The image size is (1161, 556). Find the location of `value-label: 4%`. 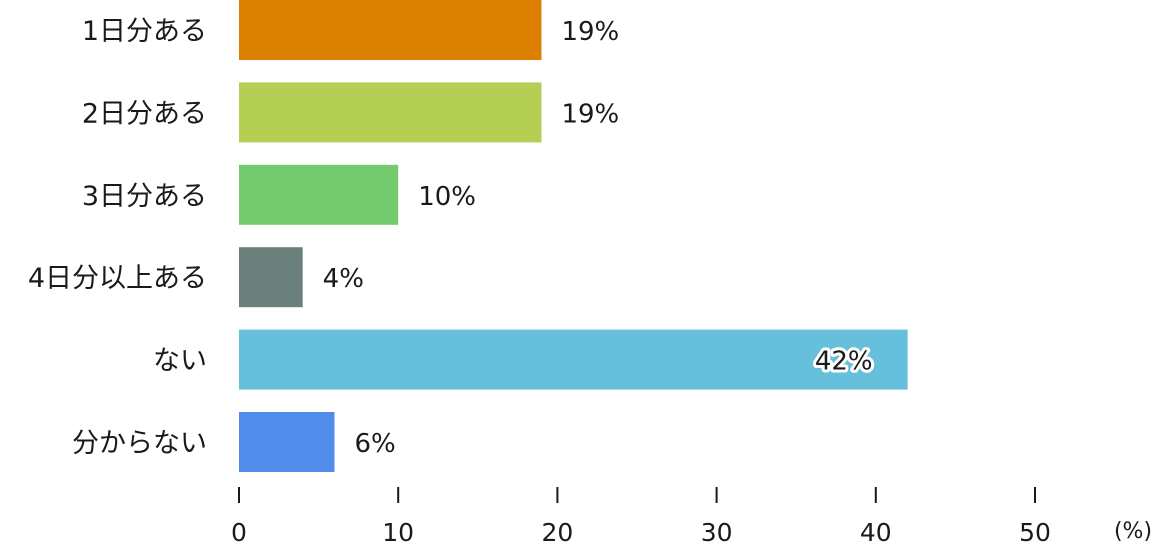

value-label: 4% is located at coordinates (343, 279).